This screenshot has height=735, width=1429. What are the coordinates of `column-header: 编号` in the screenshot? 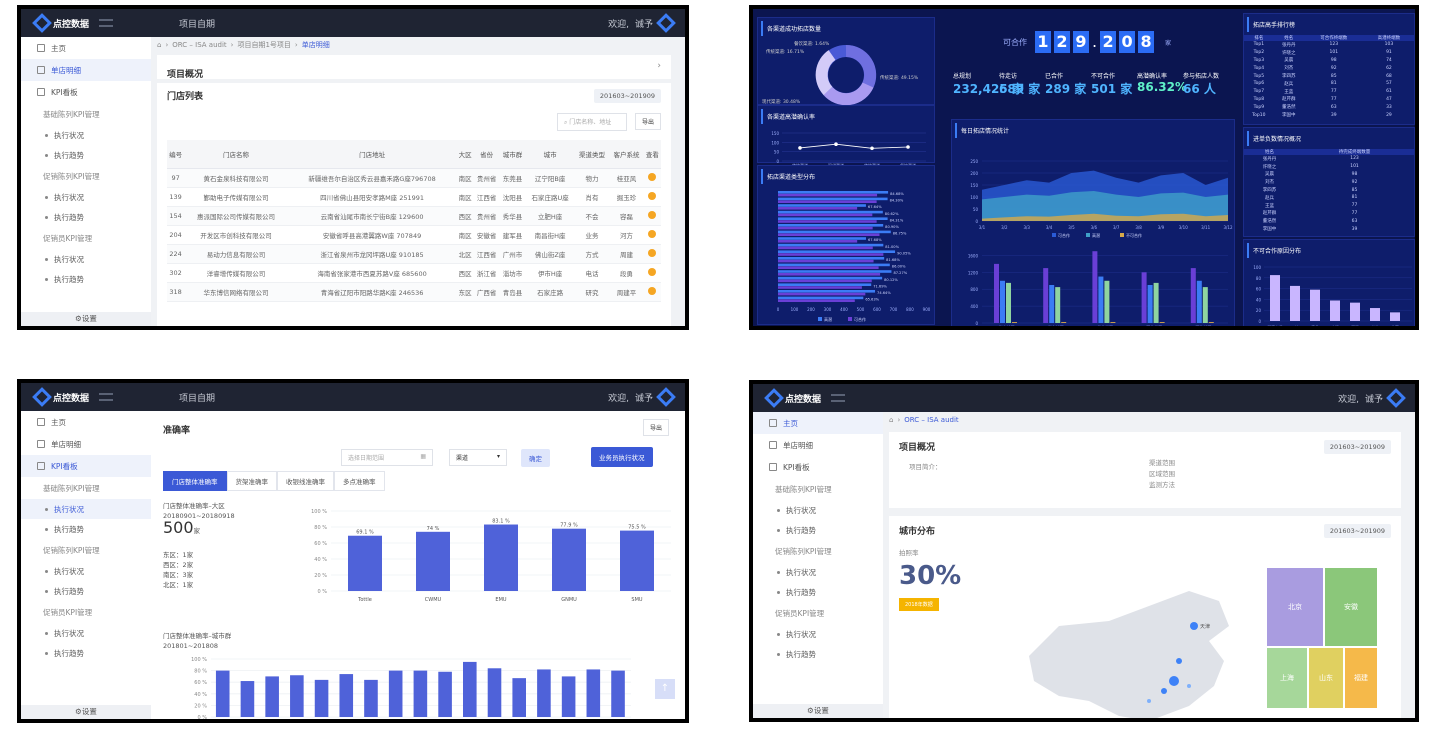 It's located at (176, 154).